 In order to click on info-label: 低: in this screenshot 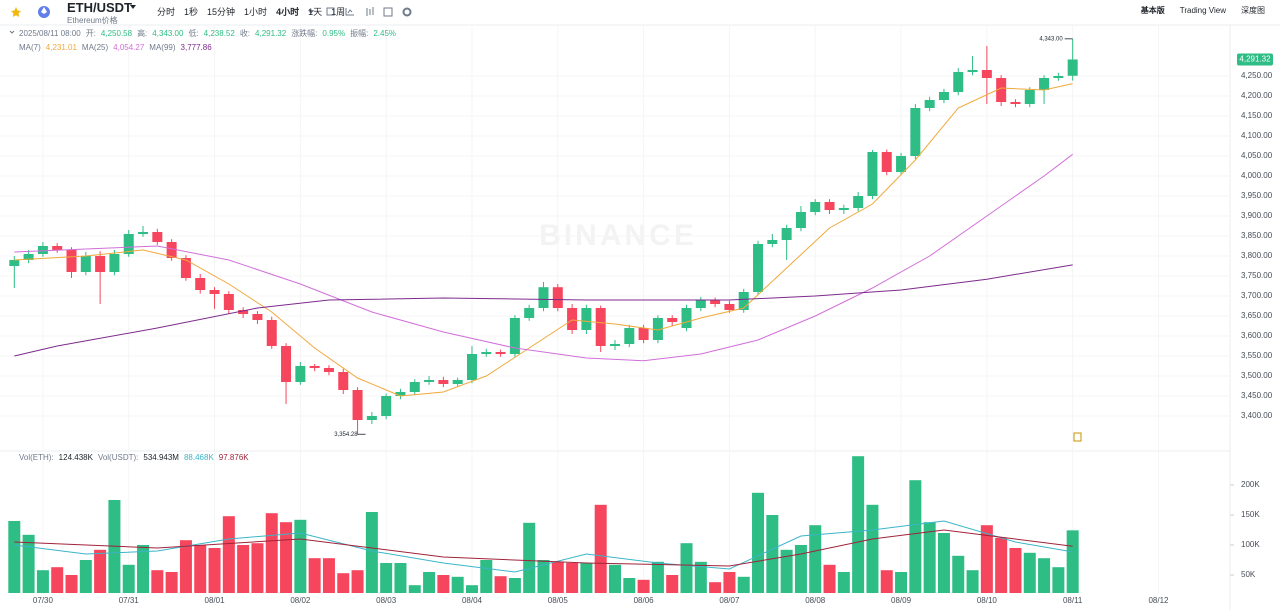, I will do `click(193, 33)`.